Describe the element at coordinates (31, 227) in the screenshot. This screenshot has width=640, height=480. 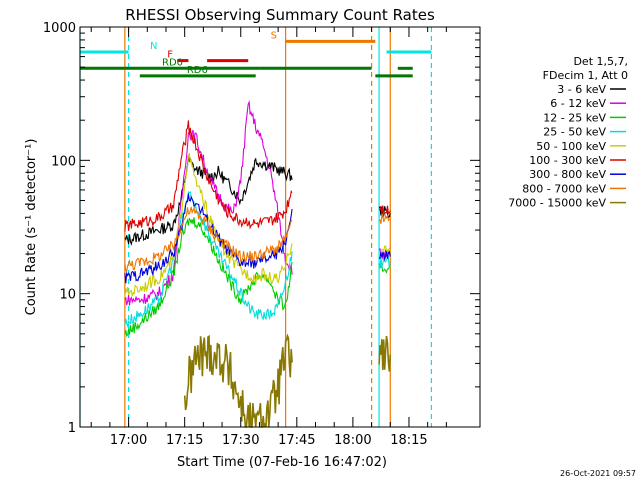
I see `y-axis-label: Count Rate (s⁻¹ detector⁻¹)` at that location.